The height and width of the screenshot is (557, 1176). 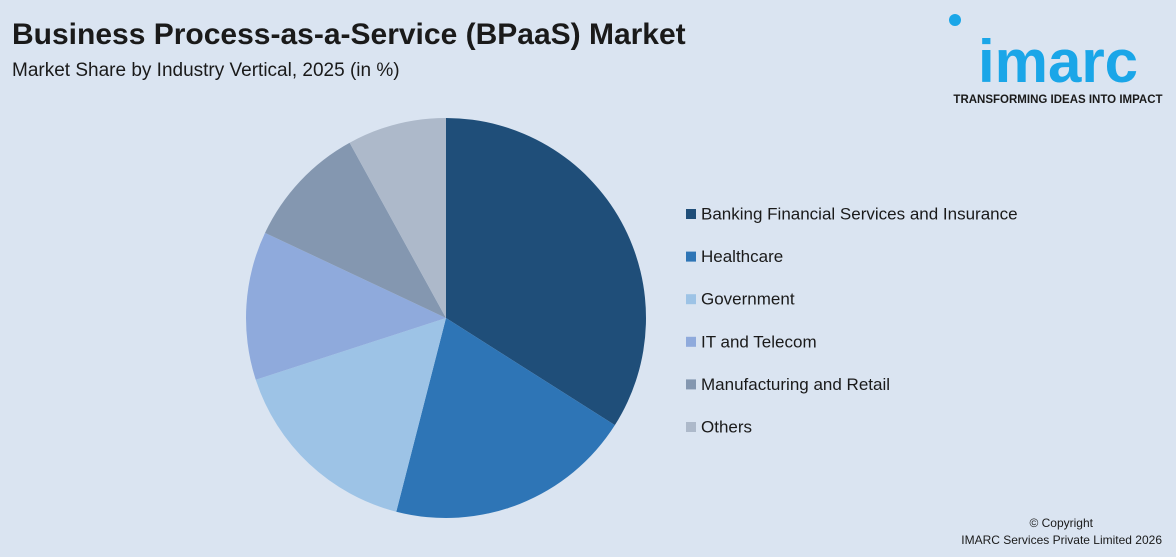 What do you see at coordinates (1061, 523) in the screenshot?
I see `copyright: © Copyright` at bounding box center [1061, 523].